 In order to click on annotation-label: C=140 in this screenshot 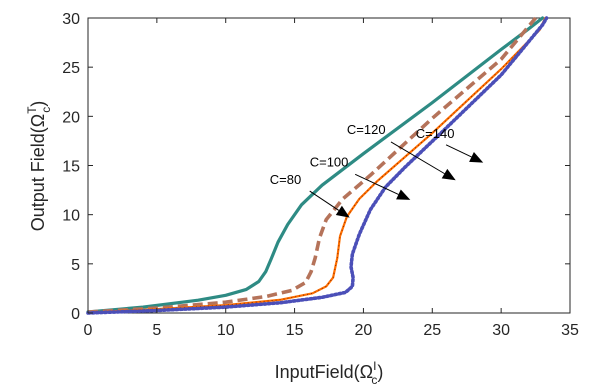, I will do `click(435, 133)`.